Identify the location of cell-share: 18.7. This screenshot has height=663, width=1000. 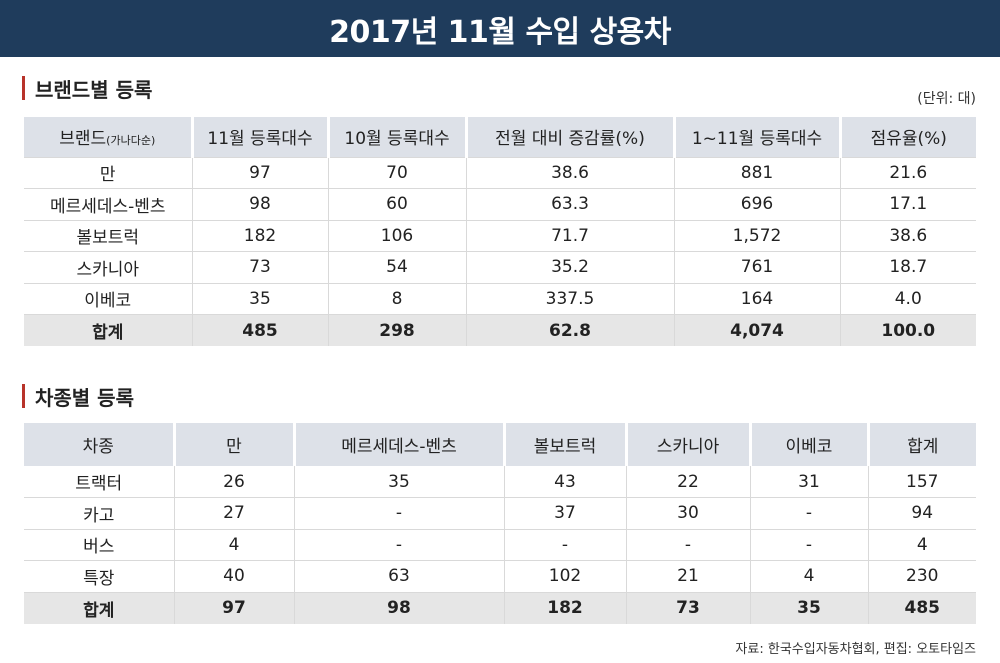
(907, 267).